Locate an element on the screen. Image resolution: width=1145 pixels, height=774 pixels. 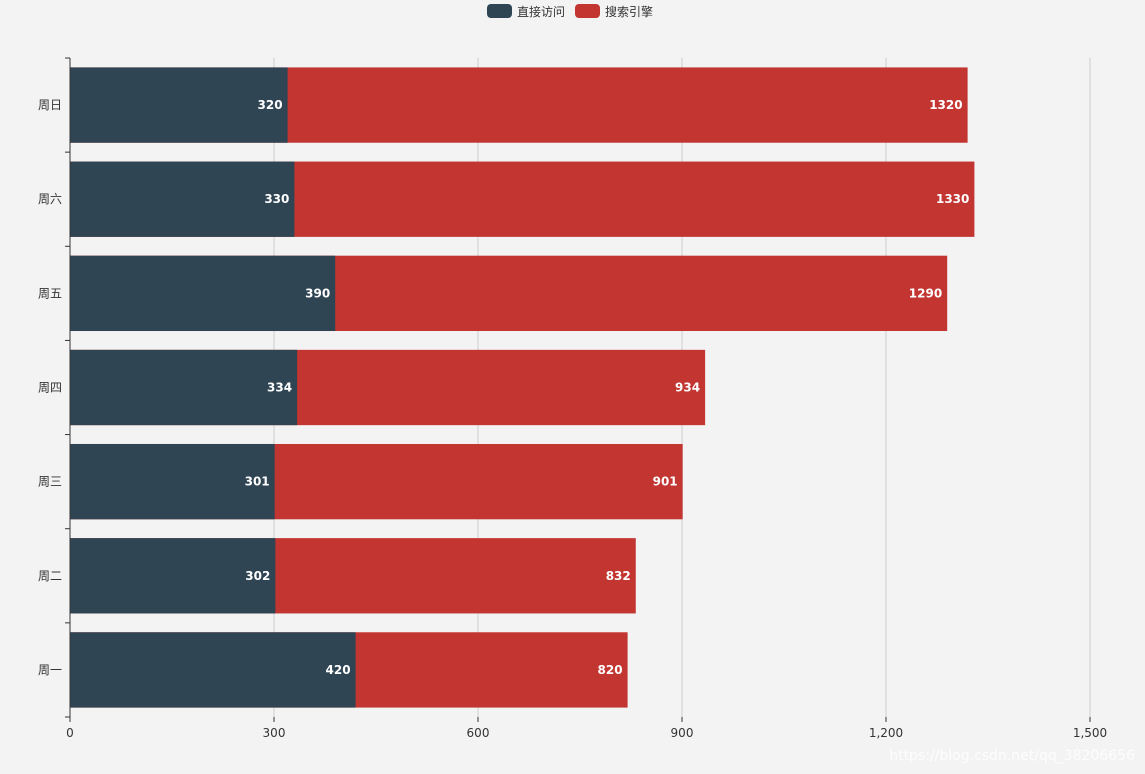
y-category-label: 周一 is located at coordinates (50, 670).